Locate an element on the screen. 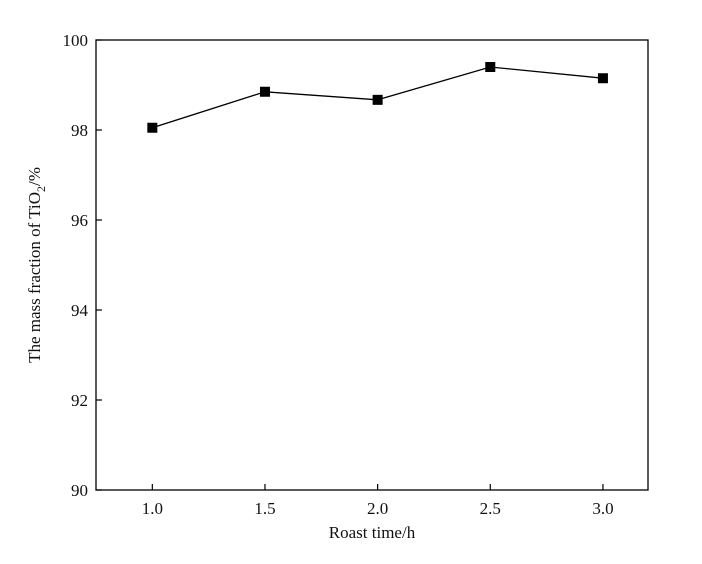 The image size is (702, 564). y-axis-title-subscript: 2 is located at coordinates (41, 189).